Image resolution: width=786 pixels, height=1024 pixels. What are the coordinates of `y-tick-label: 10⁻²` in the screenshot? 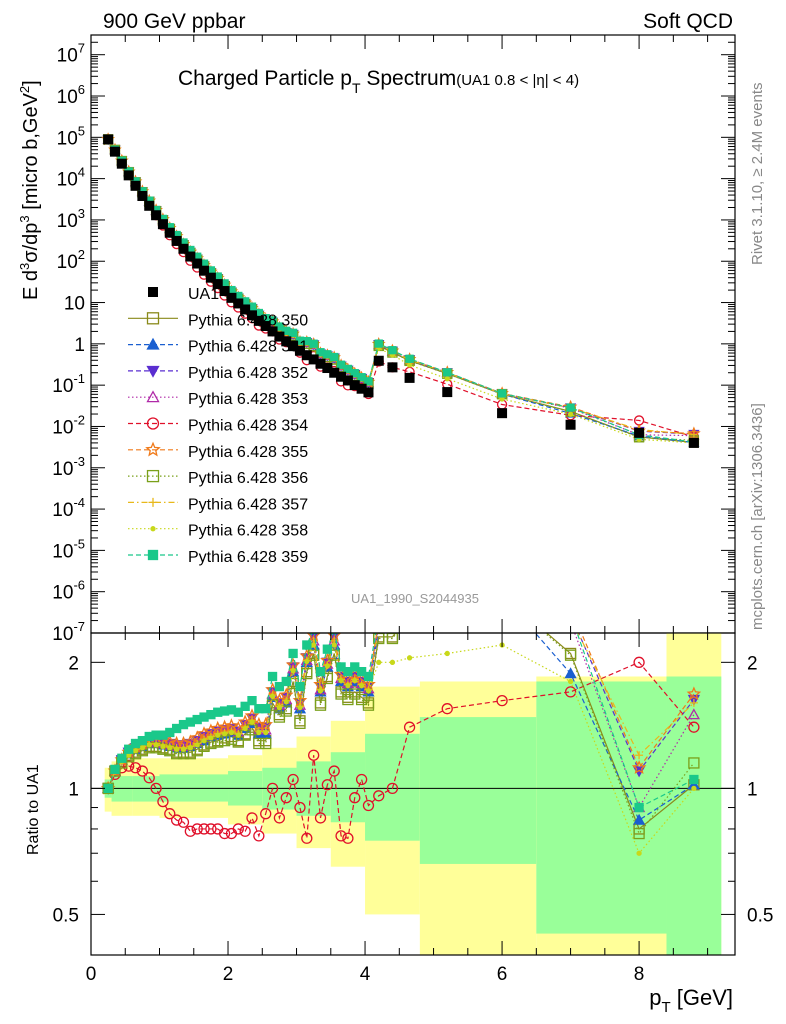 It's located at (68, 425).